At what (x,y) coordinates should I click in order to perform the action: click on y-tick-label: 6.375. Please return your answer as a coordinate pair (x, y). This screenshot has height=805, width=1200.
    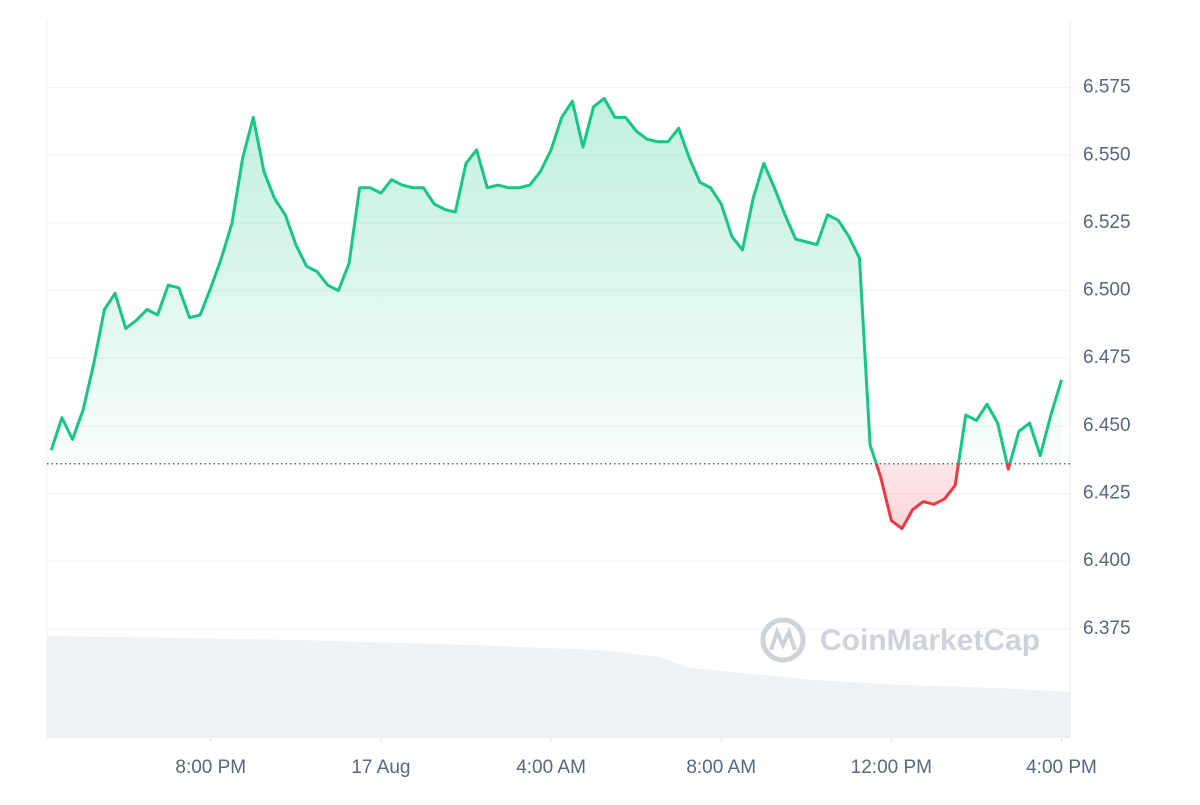
    Looking at the image, I should click on (1107, 628).